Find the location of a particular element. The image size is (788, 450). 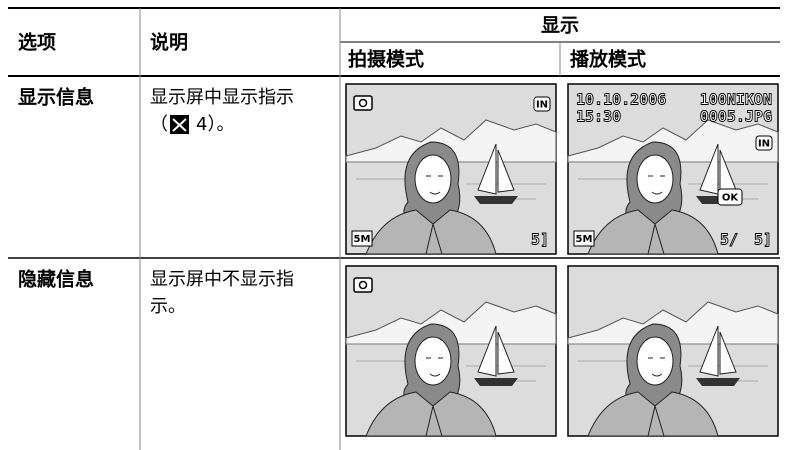

ok-text: OK is located at coordinates (731, 198).